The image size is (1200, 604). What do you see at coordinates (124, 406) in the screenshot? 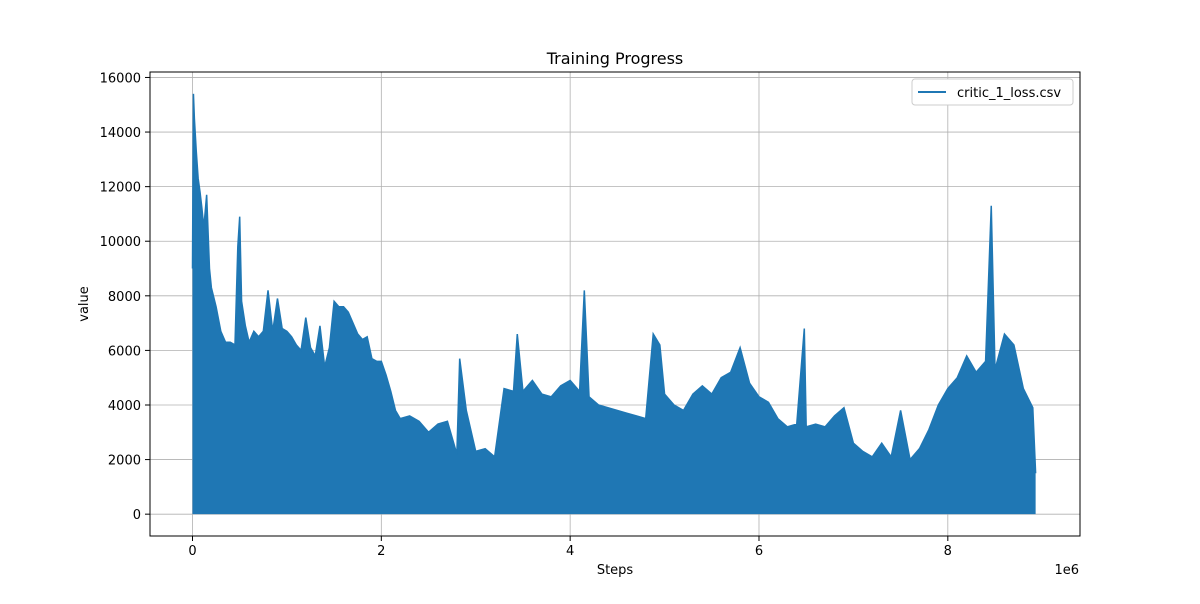
I see `y-tick-label: 4000` at bounding box center [124, 406].